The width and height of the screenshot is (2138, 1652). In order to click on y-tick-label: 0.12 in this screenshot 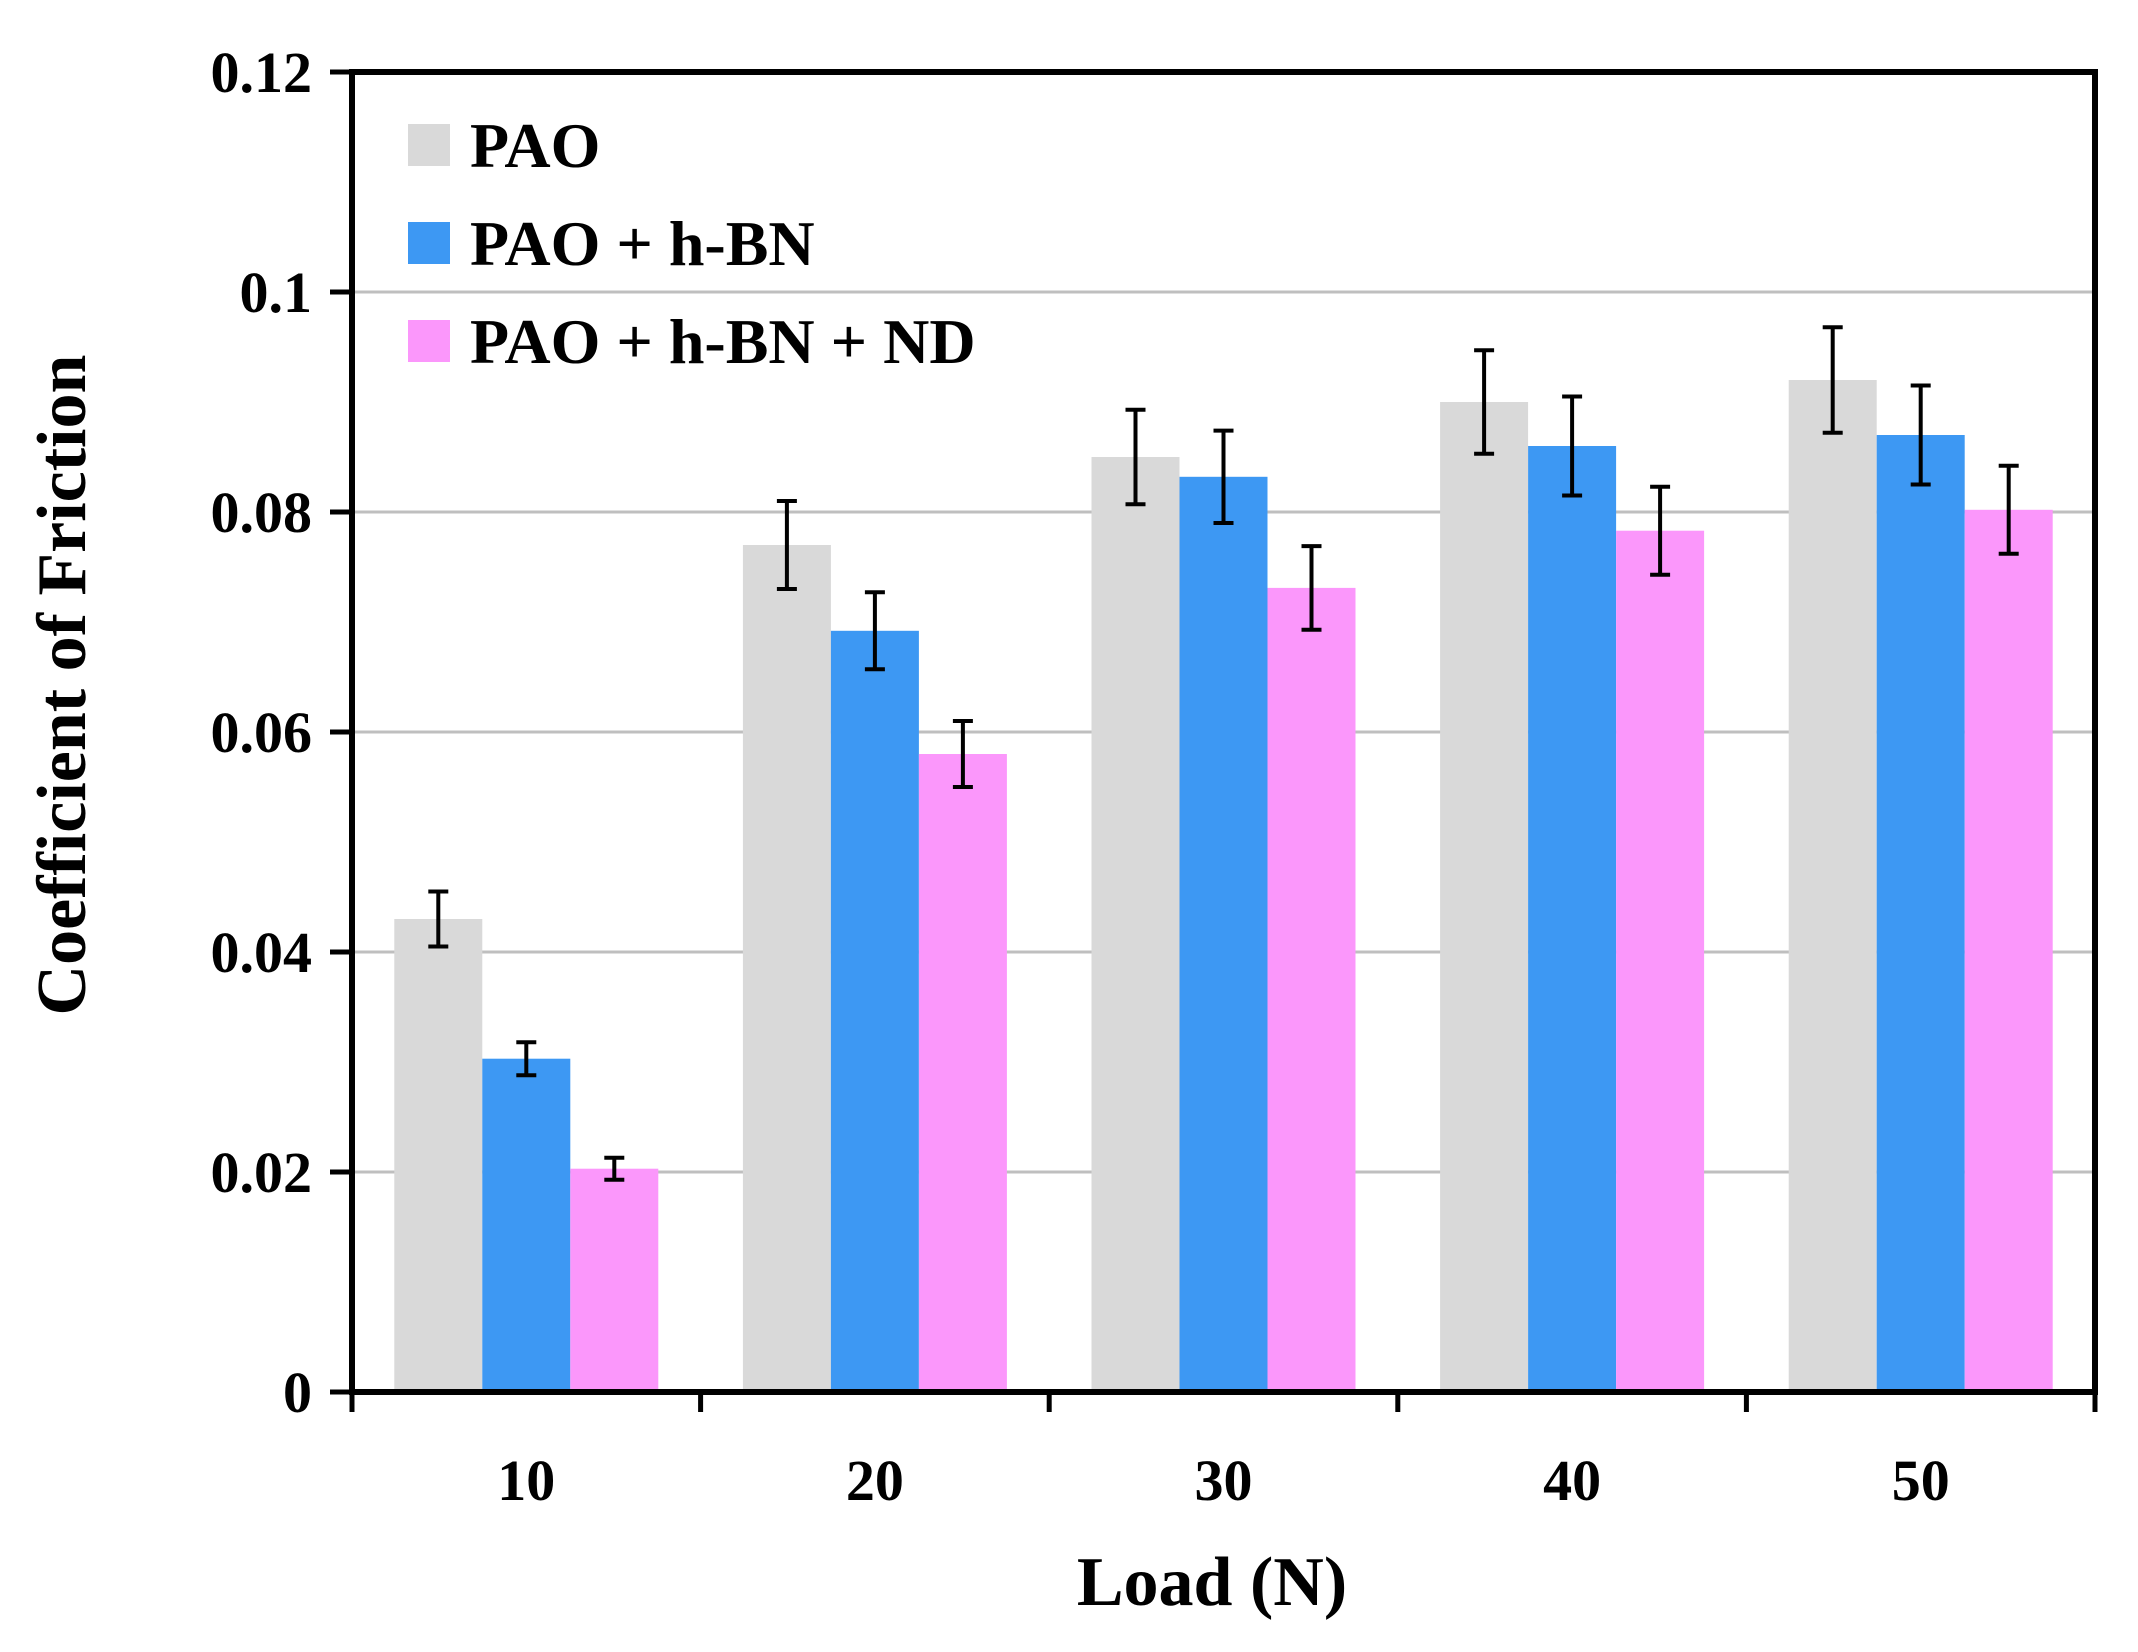, I will do `click(262, 72)`.